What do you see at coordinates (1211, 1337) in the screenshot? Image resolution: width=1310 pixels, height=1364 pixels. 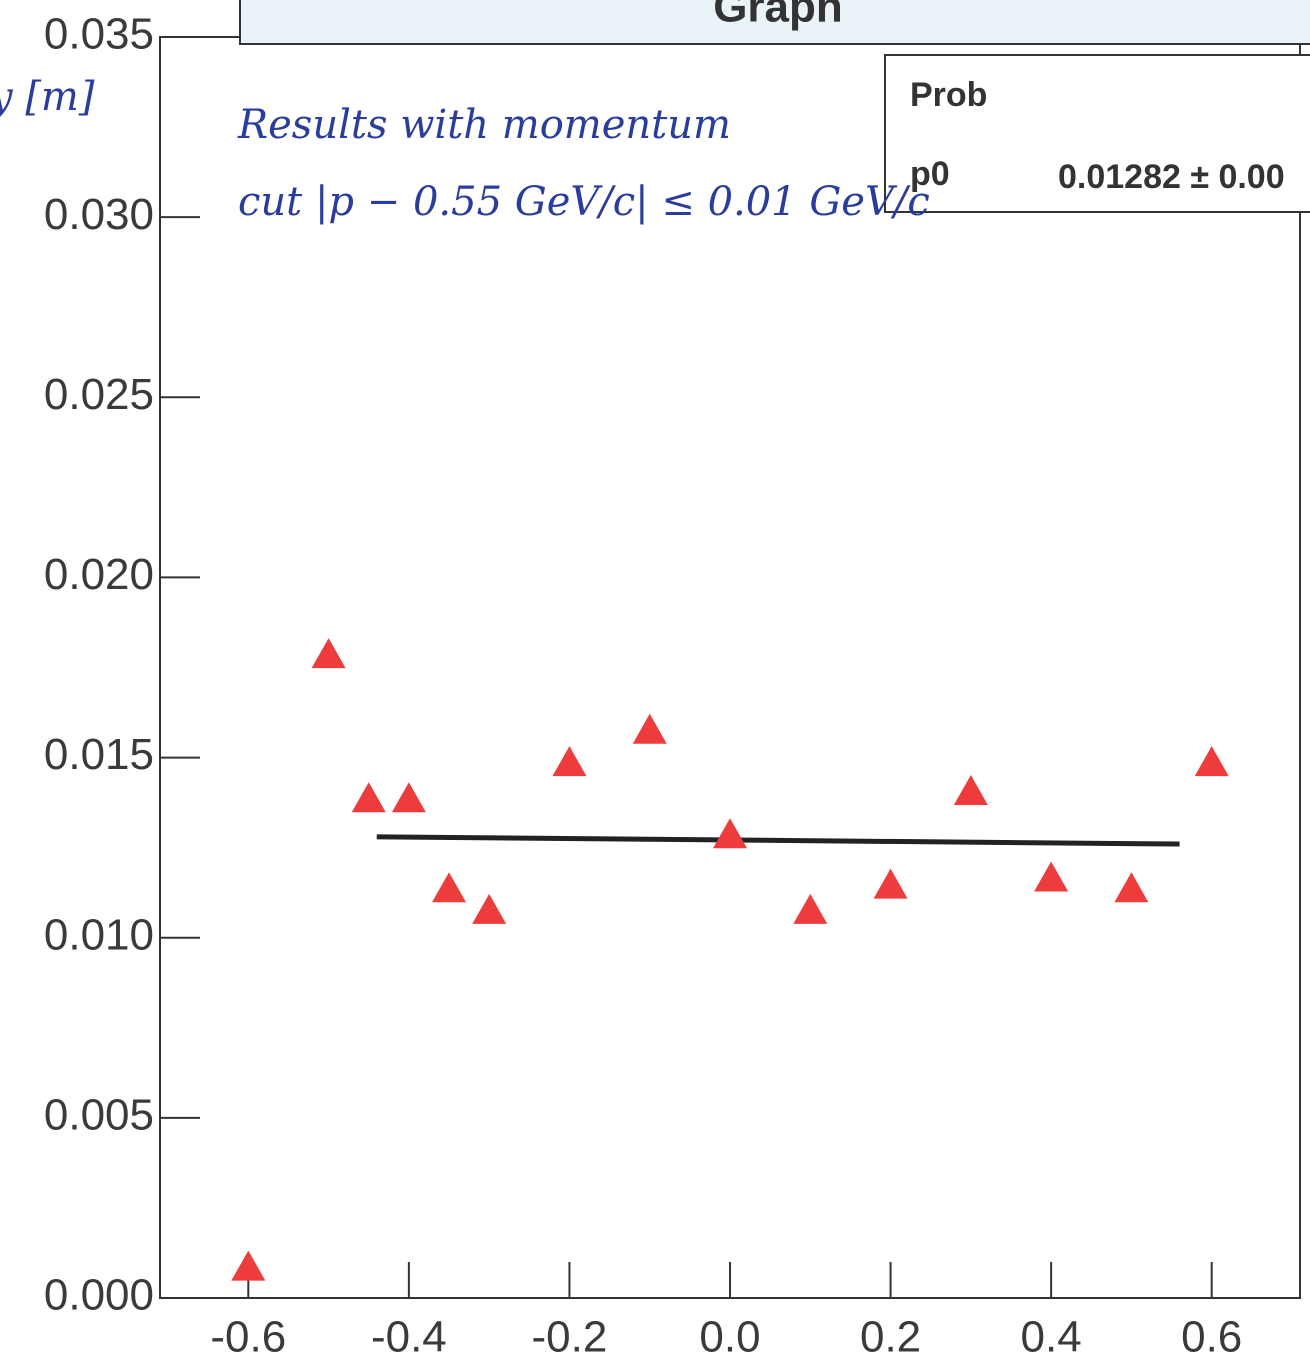 I see `x-tick-label: 0.6` at bounding box center [1211, 1337].